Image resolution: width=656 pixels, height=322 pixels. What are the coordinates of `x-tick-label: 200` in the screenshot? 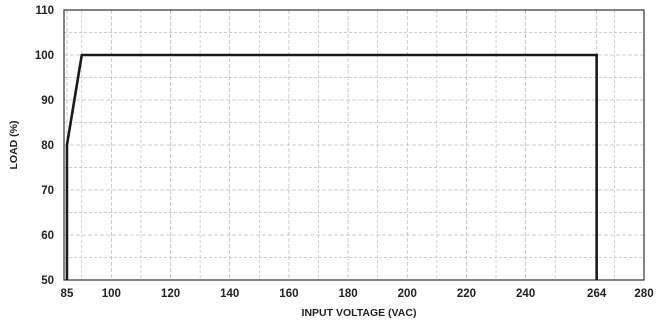 It's located at (407, 294).